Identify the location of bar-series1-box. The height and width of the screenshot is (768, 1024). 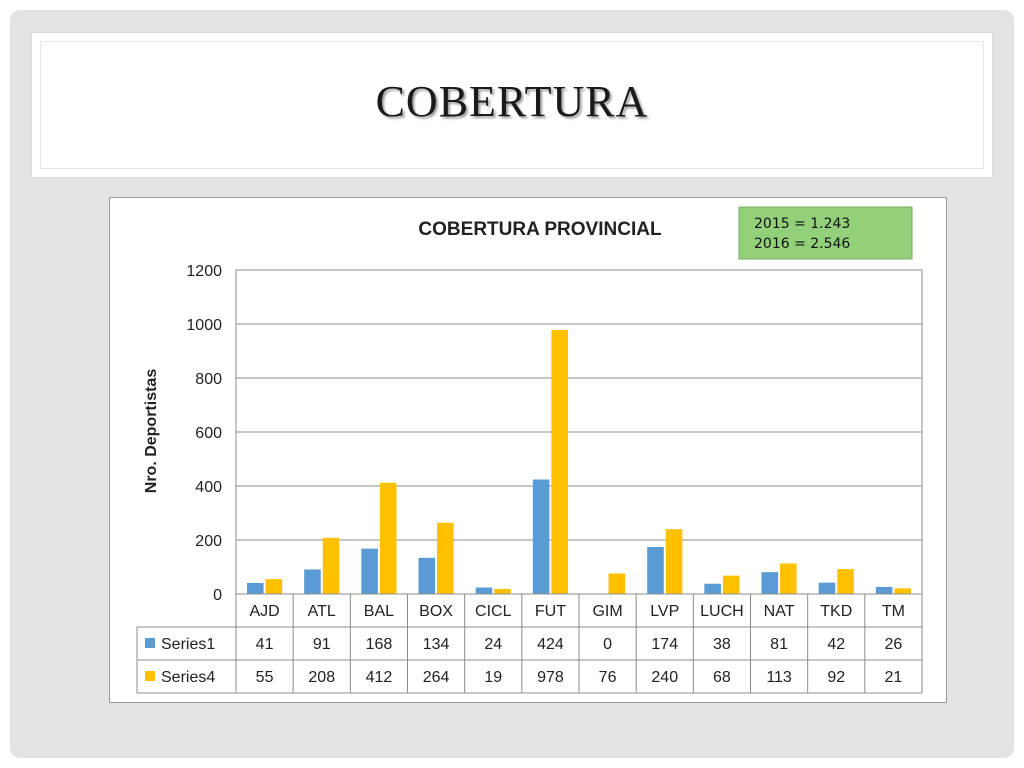
(427, 575).